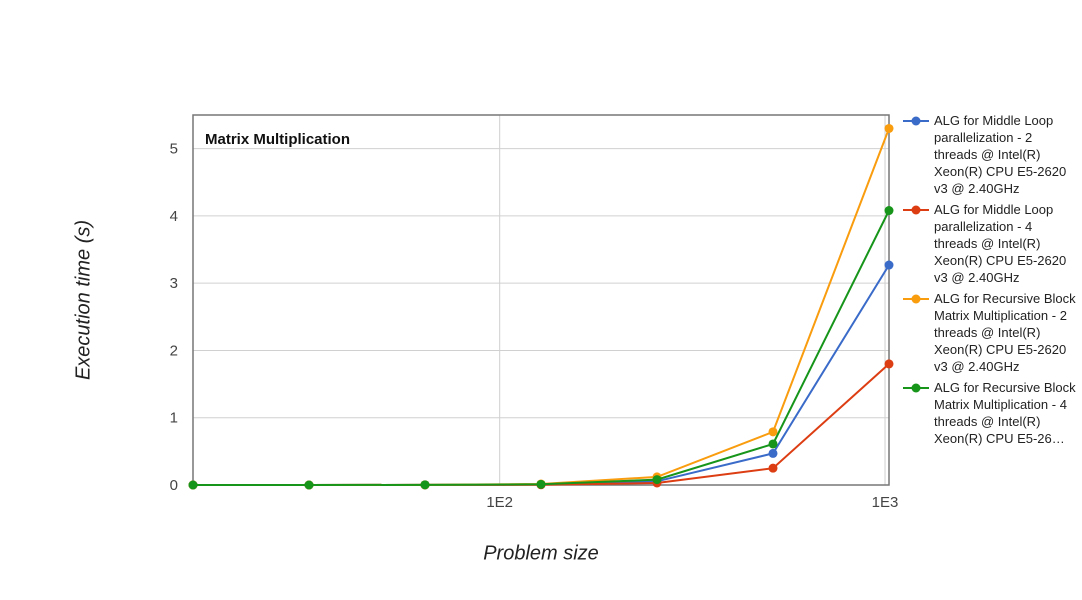 The image size is (1082, 600). Describe the element at coordinates (174, 283) in the screenshot. I see `y-tick-label: 3` at that location.